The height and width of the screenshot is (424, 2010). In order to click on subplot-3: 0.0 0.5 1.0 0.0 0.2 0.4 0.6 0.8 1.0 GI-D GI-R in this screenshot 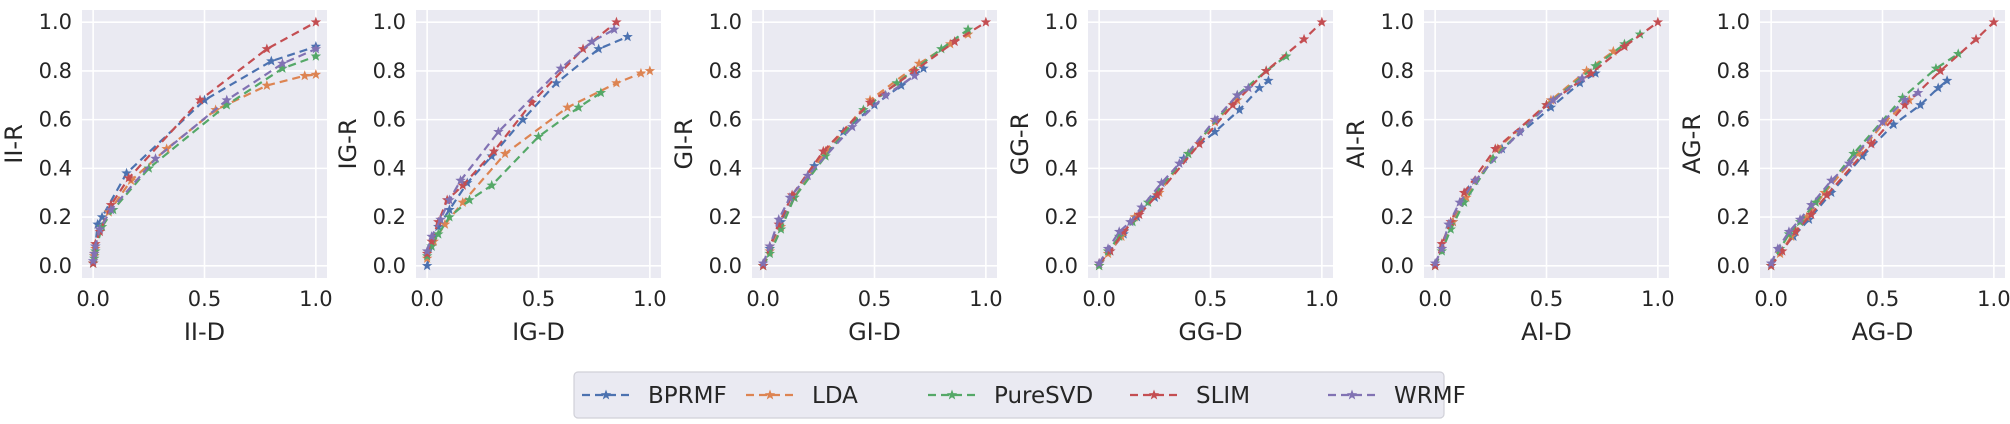, I will do `click(836, 178)`.